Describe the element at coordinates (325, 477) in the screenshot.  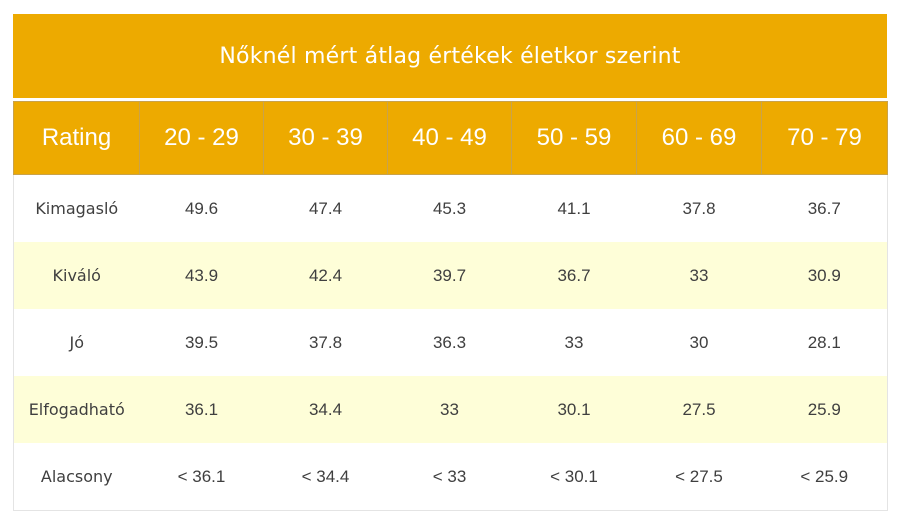
I see `table-cell: < 34.4` at that location.